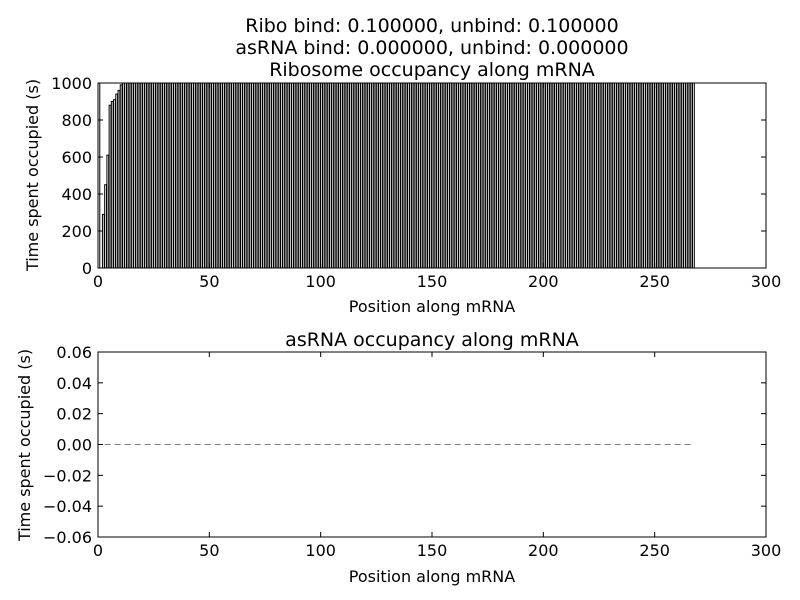 This screenshot has width=800, height=600. What do you see at coordinates (67, 506) in the screenshot?
I see `chart2-ytick-label: −0.04` at bounding box center [67, 506].